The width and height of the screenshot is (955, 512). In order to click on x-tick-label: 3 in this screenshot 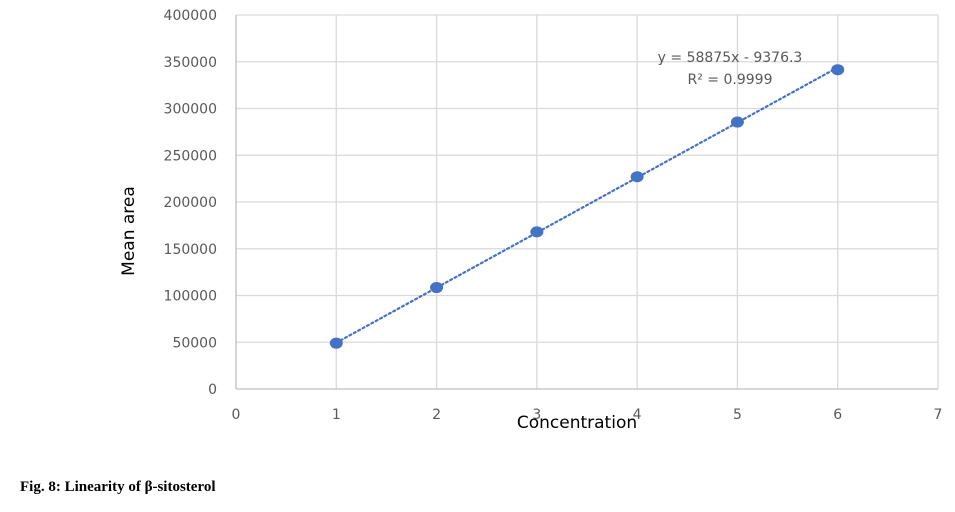, I will do `click(536, 415)`.